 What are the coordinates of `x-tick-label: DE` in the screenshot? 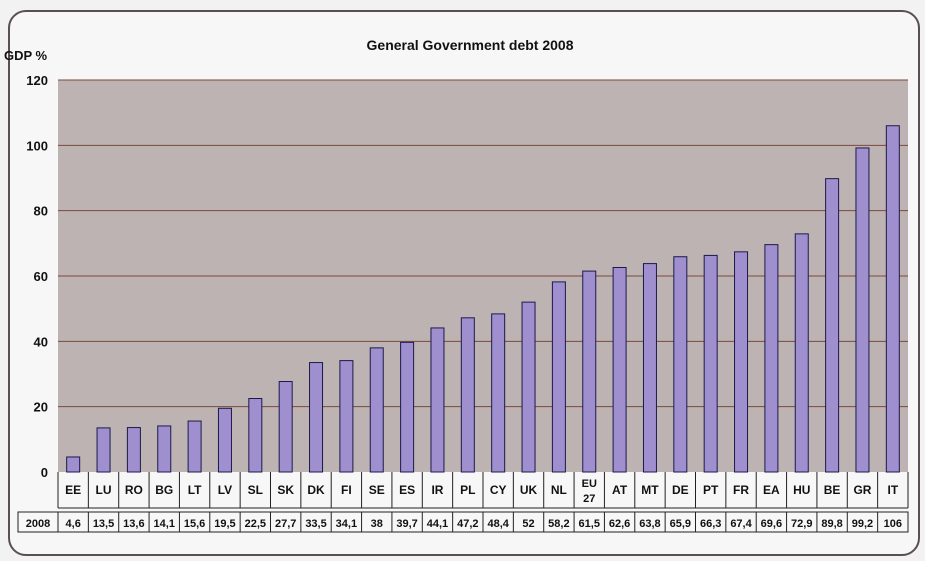 It's located at (680, 490).